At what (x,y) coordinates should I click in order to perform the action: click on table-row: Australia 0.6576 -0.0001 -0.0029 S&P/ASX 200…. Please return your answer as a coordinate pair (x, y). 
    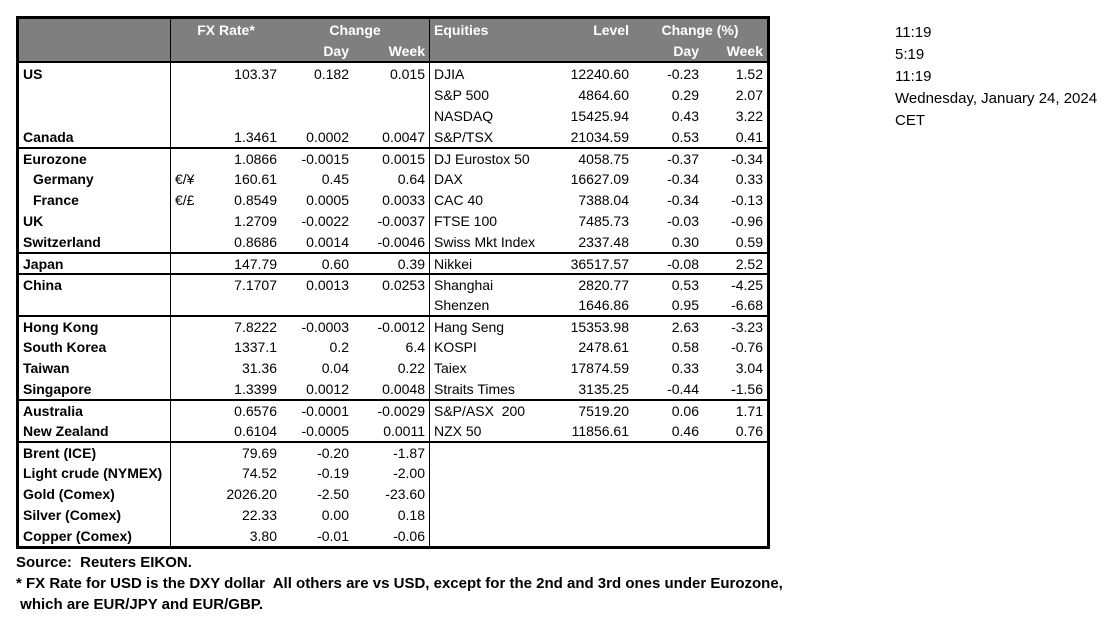
    Looking at the image, I should click on (393, 409).